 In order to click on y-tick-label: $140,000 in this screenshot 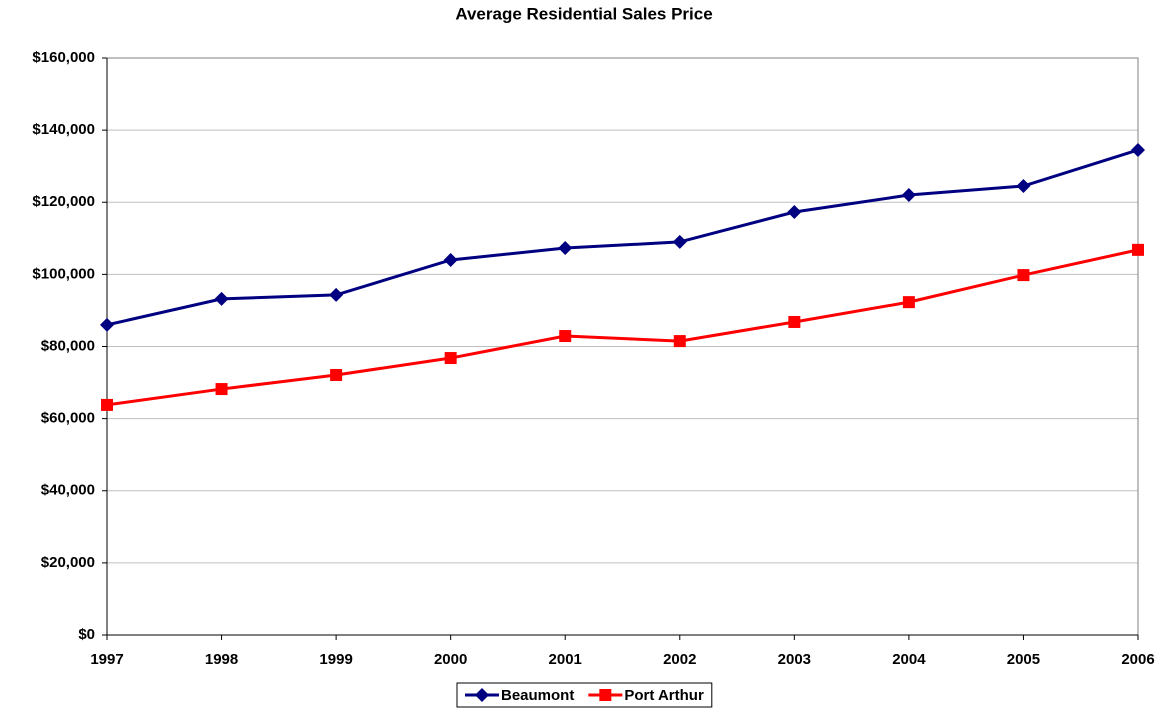, I will do `click(63, 129)`.